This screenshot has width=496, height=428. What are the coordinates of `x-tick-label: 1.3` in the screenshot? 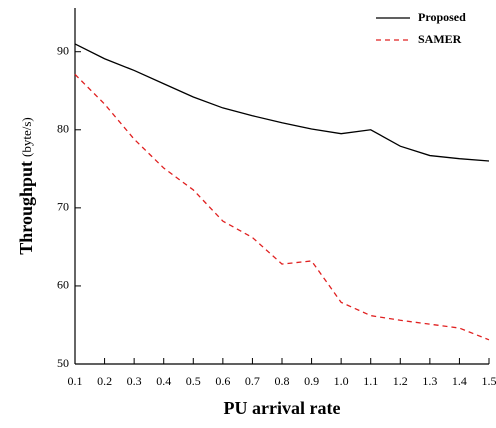 It's located at (429, 381).